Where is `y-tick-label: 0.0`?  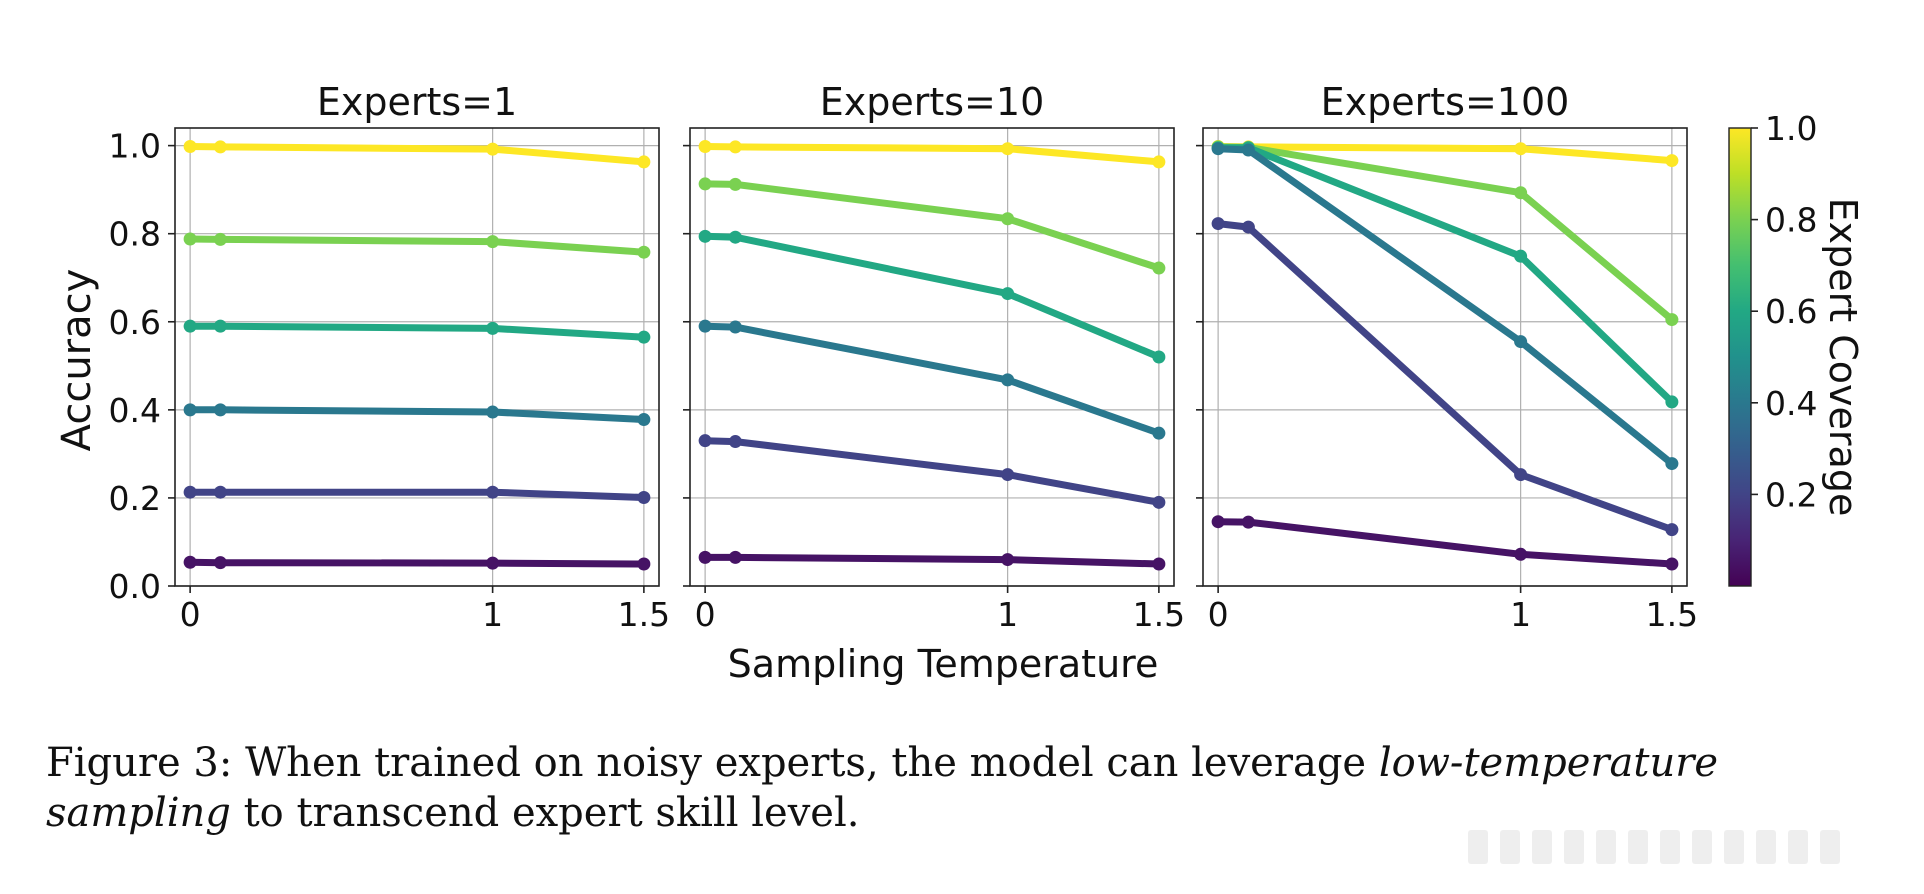 y-tick-label: 0.0 is located at coordinates (135, 586).